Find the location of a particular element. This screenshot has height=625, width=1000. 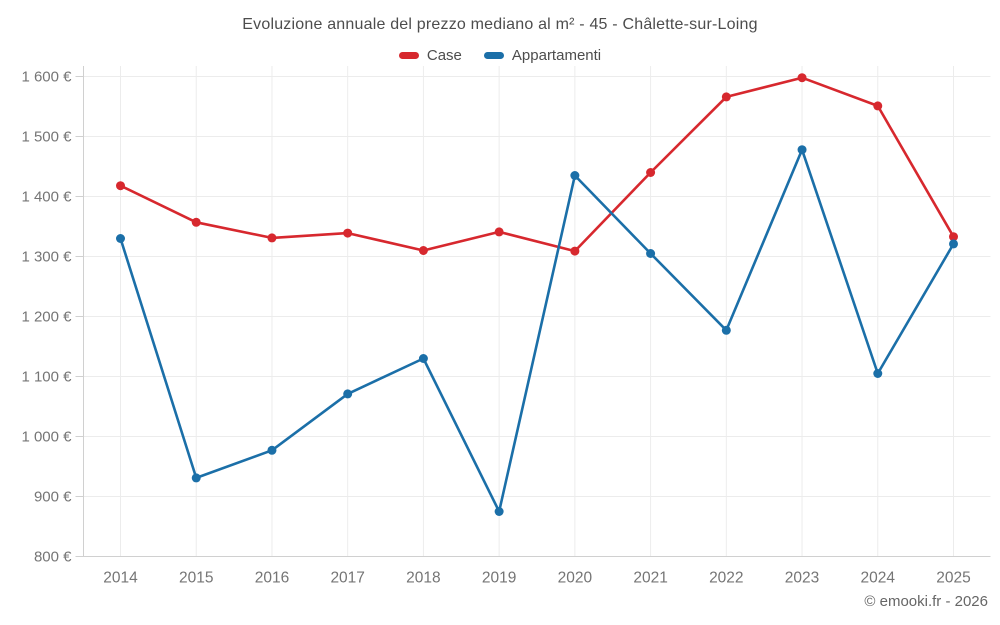

data-point-case-2018 is located at coordinates (423, 250).